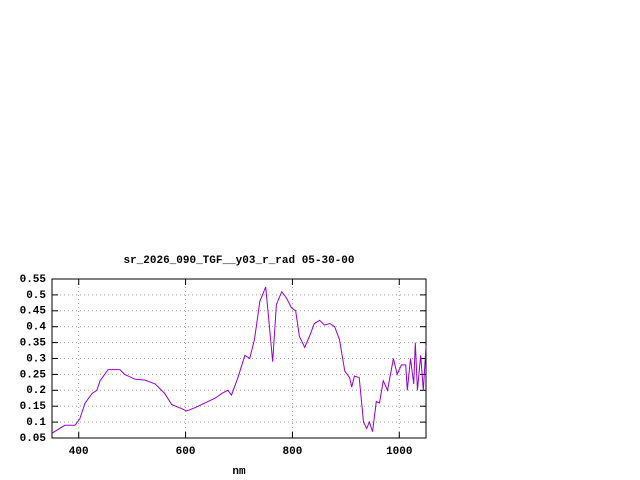 The width and height of the screenshot is (640, 480). I want to click on x-tick-label: 600, so click(186, 452).